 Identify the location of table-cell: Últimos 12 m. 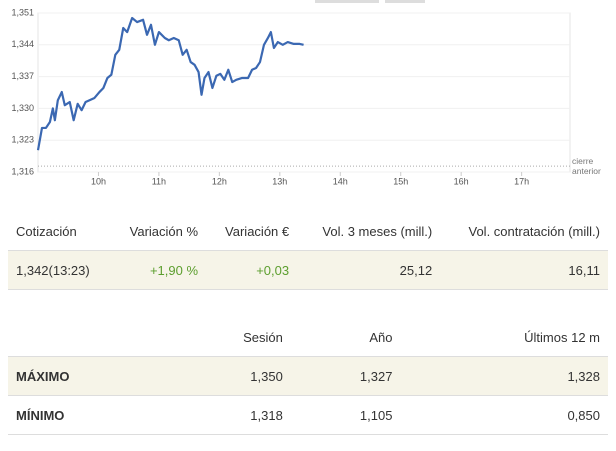
(504, 337).